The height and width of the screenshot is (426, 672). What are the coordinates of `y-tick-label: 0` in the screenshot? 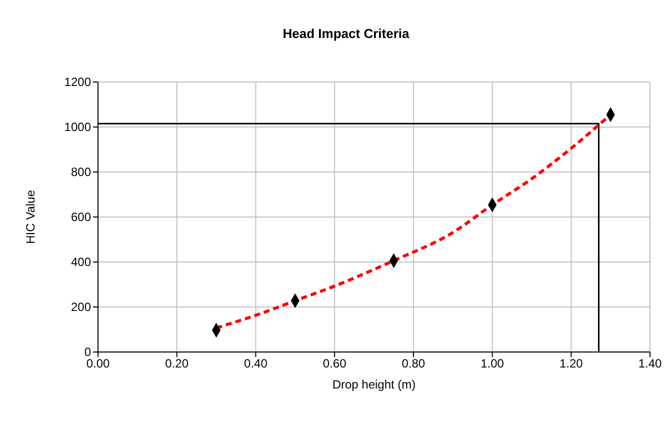 It's located at (88, 352).